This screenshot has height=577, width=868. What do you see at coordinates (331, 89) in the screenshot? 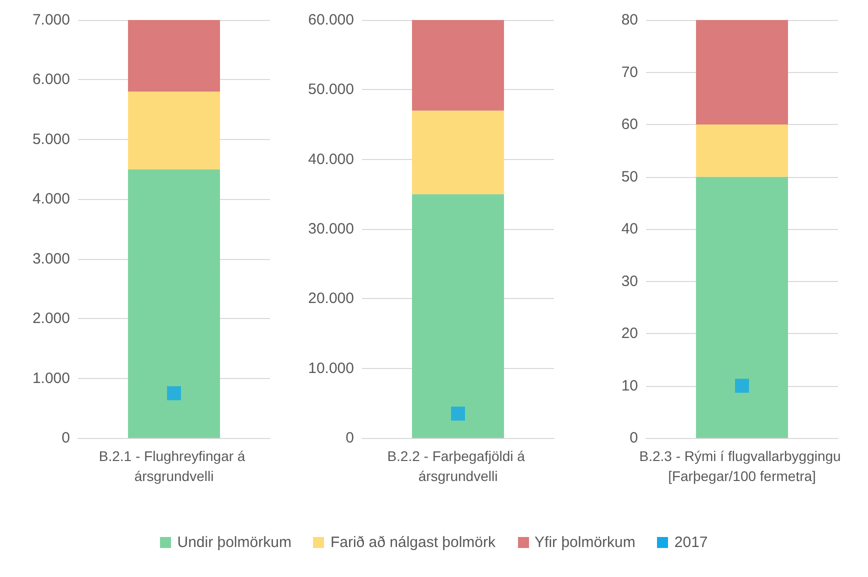
I see `y-tick-label: 50.000` at bounding box center [331, 89].